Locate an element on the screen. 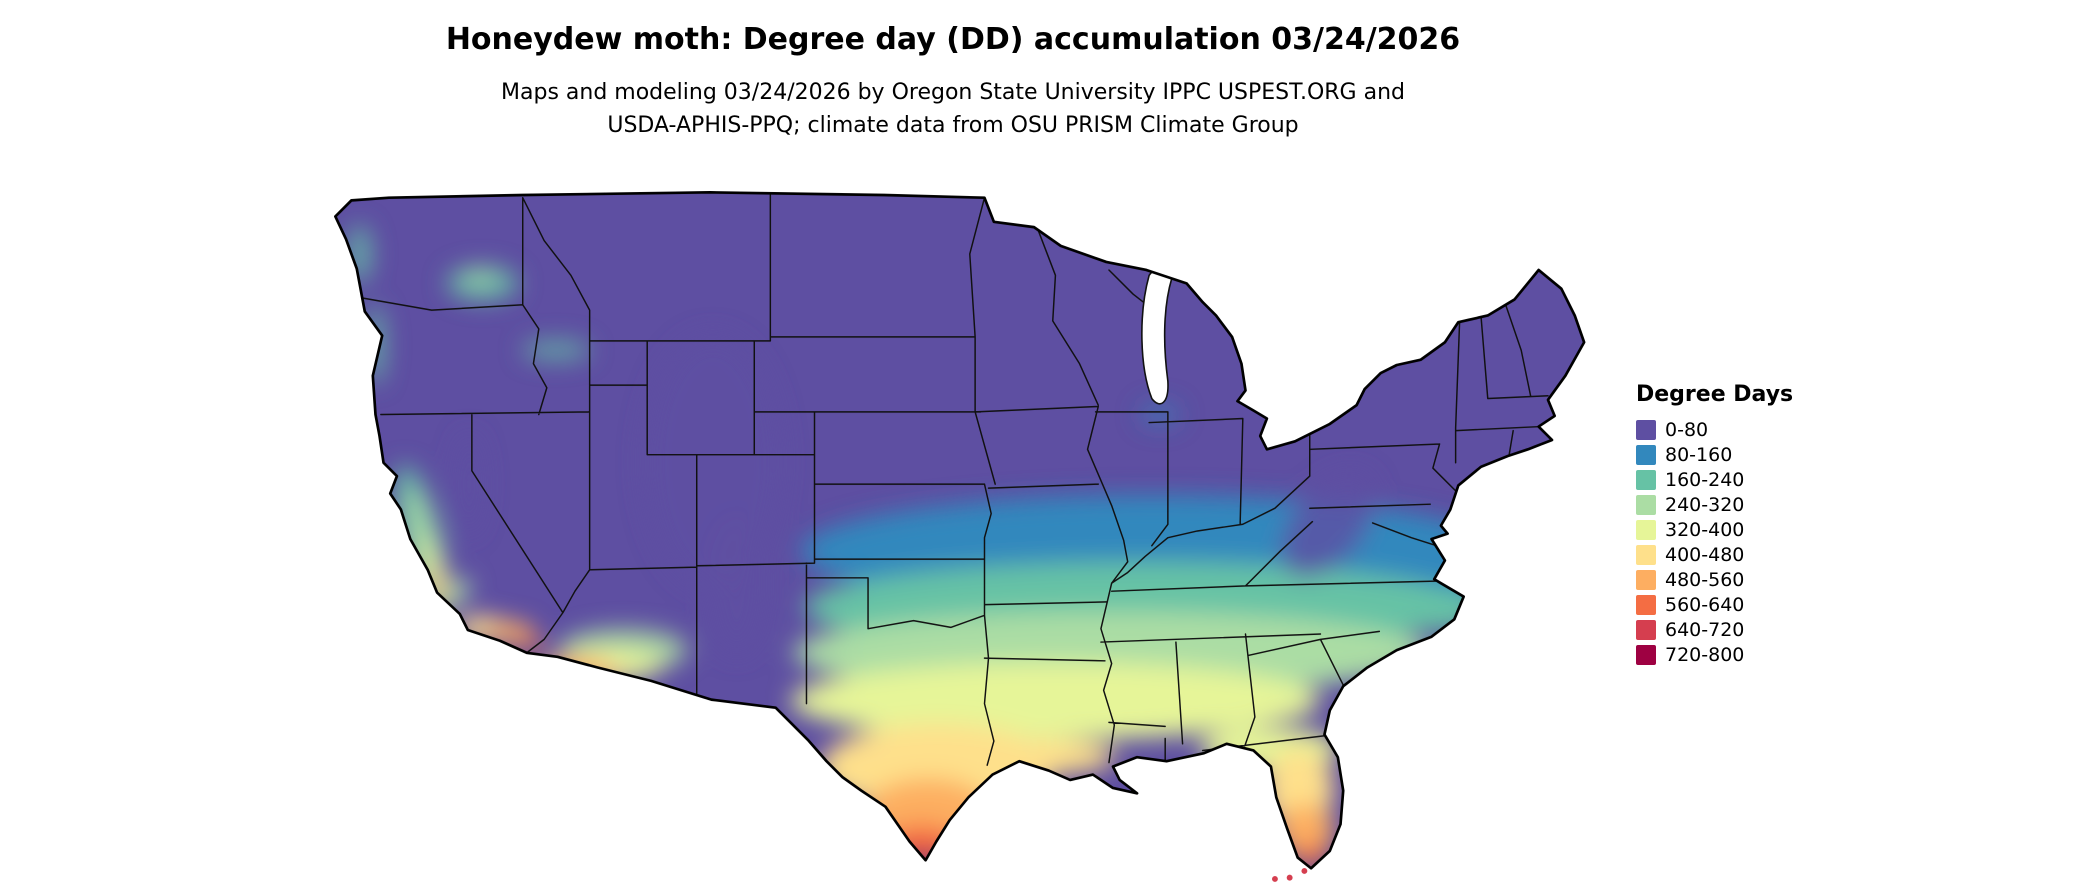  legend-item: 160-240 is located at coordinates (1714, 479).